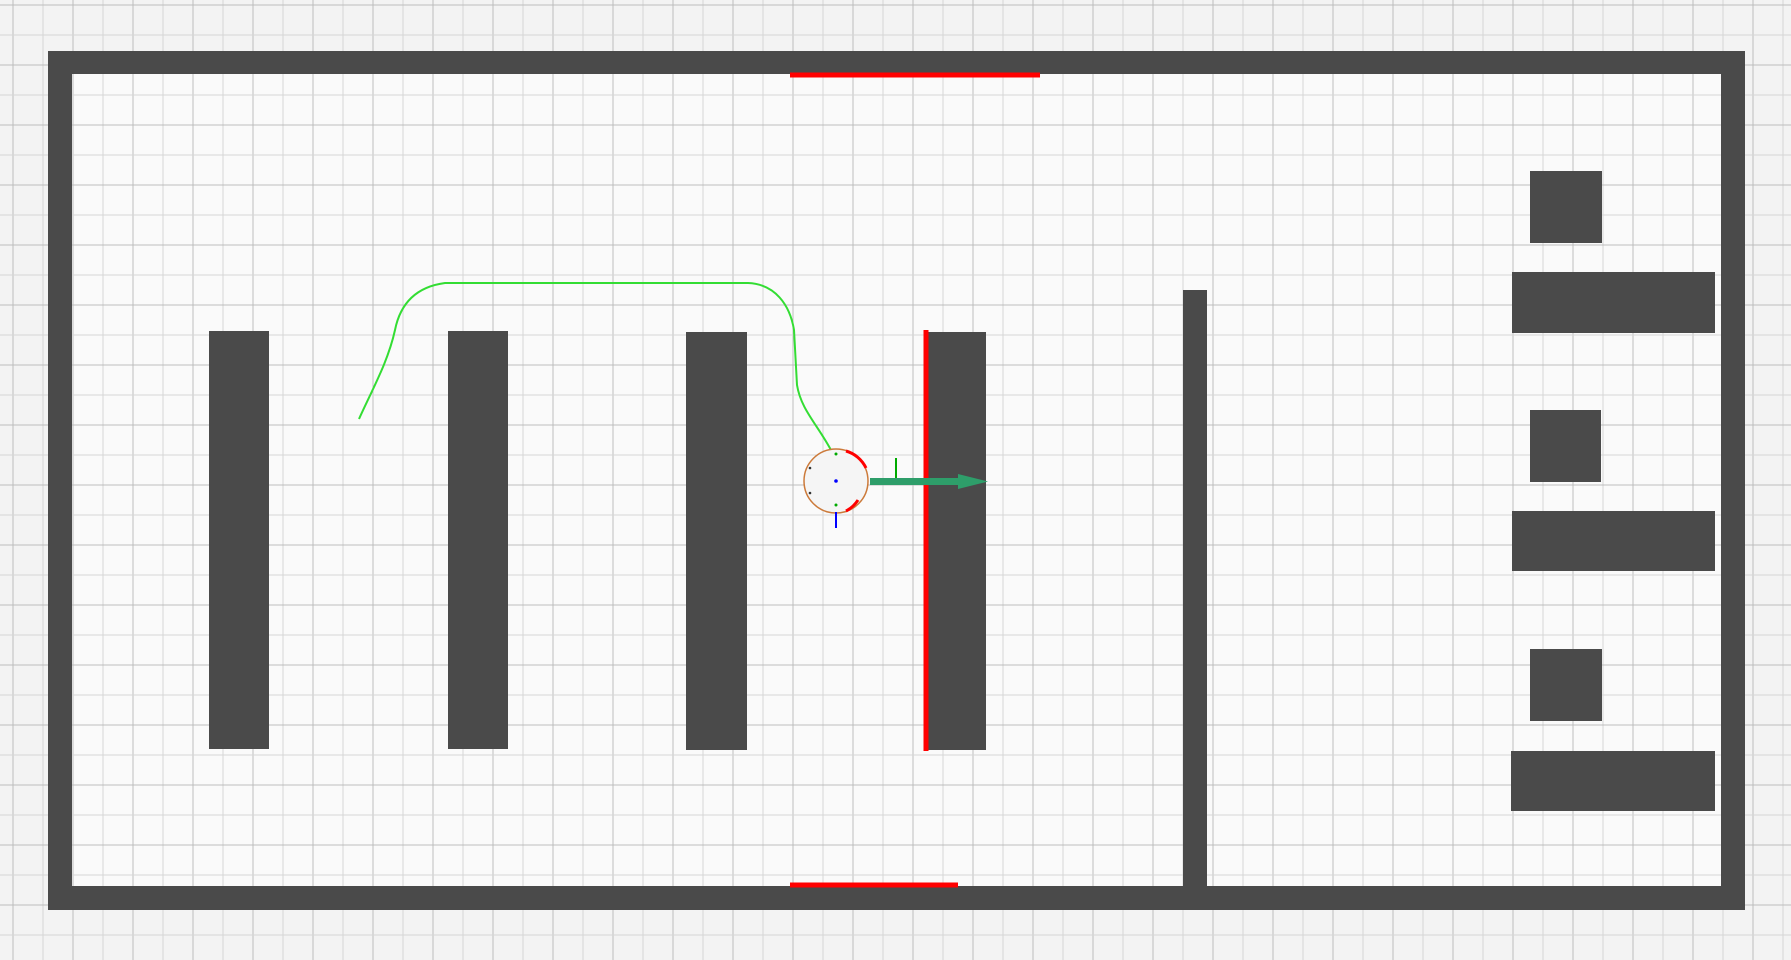 Image resolution: width=1791 pixels, height=960 pixels. Describe the element at coordinates (836, 481) in the screenshot. I see `robot-center-icon` at that location.